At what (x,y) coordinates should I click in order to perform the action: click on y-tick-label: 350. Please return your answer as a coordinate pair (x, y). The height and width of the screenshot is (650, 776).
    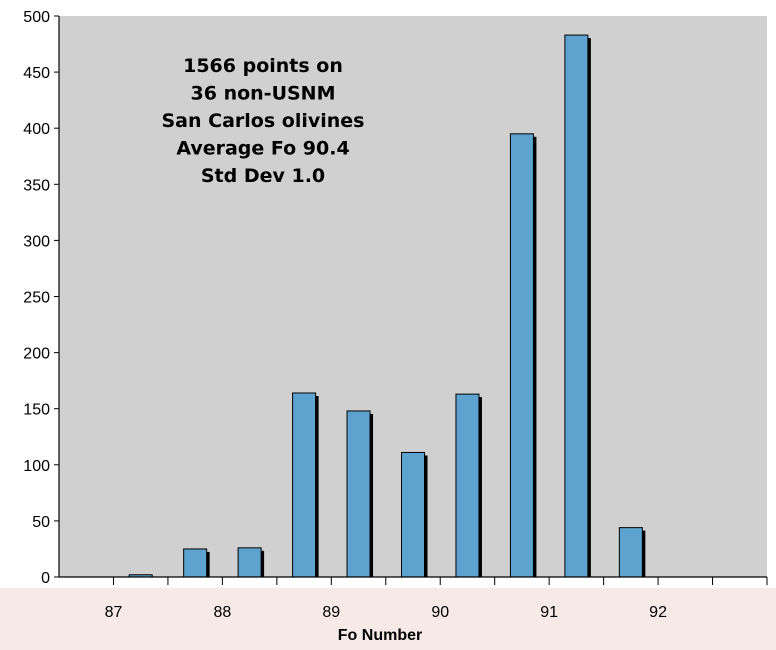
    Looking at the image, I should click on (36, 185).